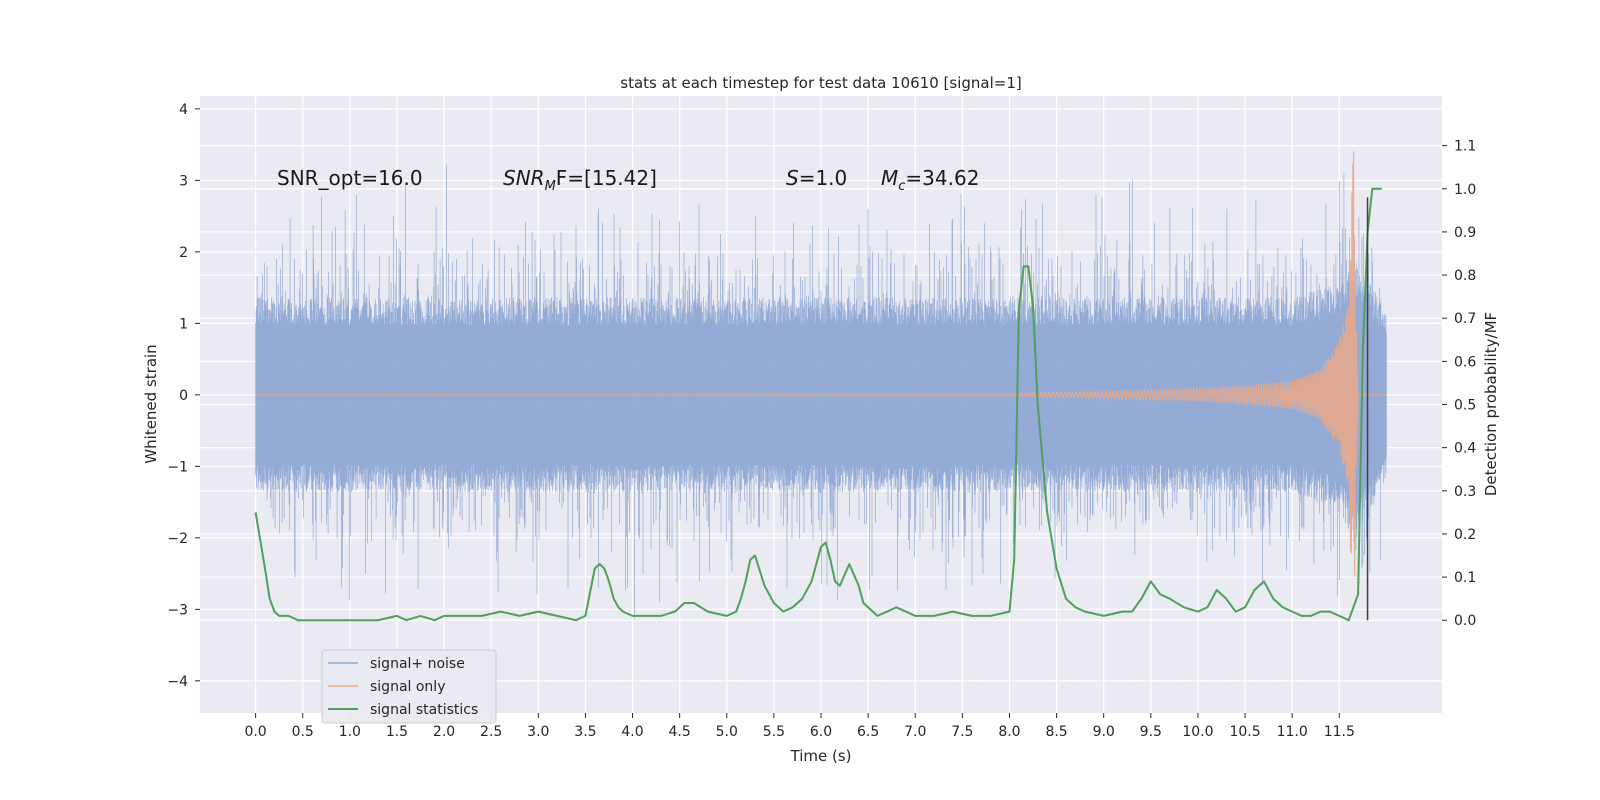 The width and height of the screenshot is (1600, 800). I want to click on y-tick-label-6: 2, so click(183, 253).